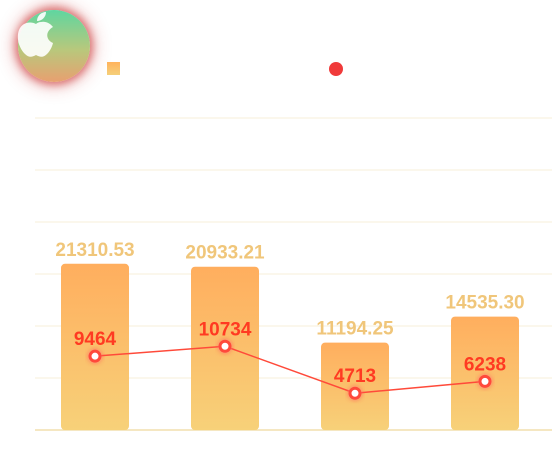  Describe the element at coordinates (355, 376) in the screenshot. I see `line-value-label: 4713` at that location.